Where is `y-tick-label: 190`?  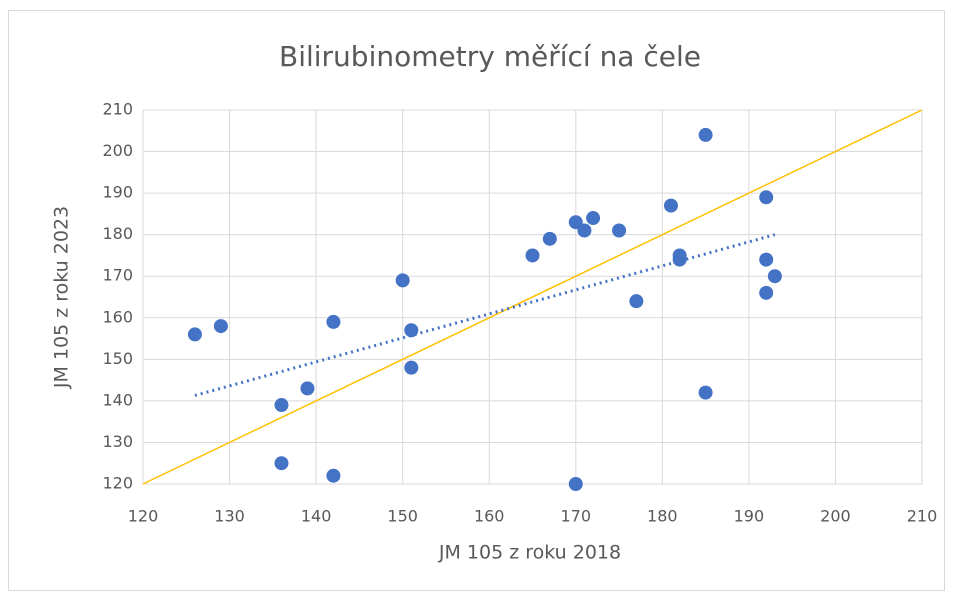 y-tick-label: 190 is located at coordinates (117, 192).